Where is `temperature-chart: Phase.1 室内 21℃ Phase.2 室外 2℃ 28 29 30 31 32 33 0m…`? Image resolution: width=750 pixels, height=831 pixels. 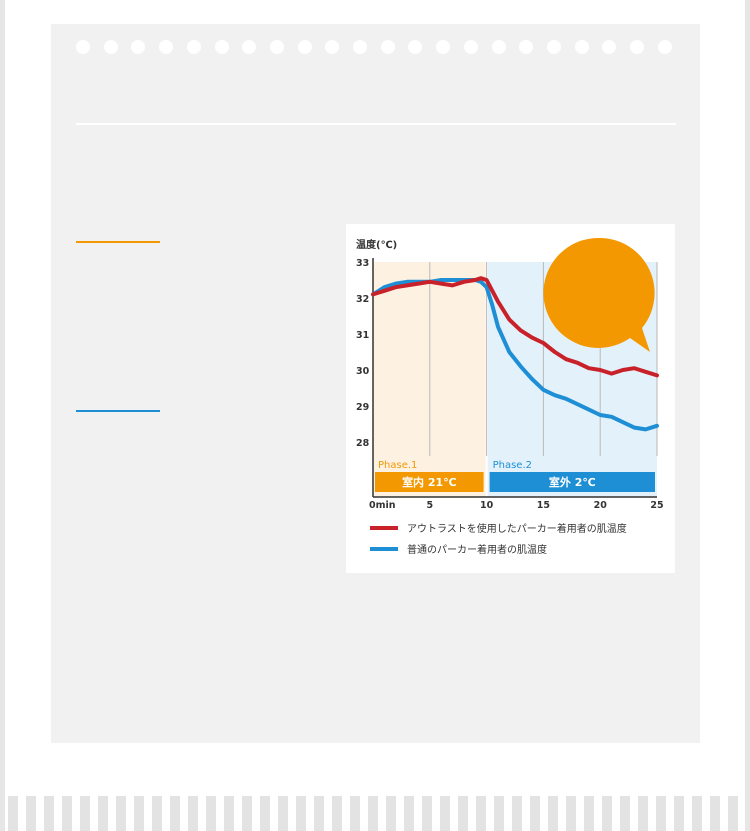 temperature-chart: Phase.1 室内 21℃ Phase.2 室外 2℃ 28 29 30 31 32 33 0m… is located at coordinates (510, 374).